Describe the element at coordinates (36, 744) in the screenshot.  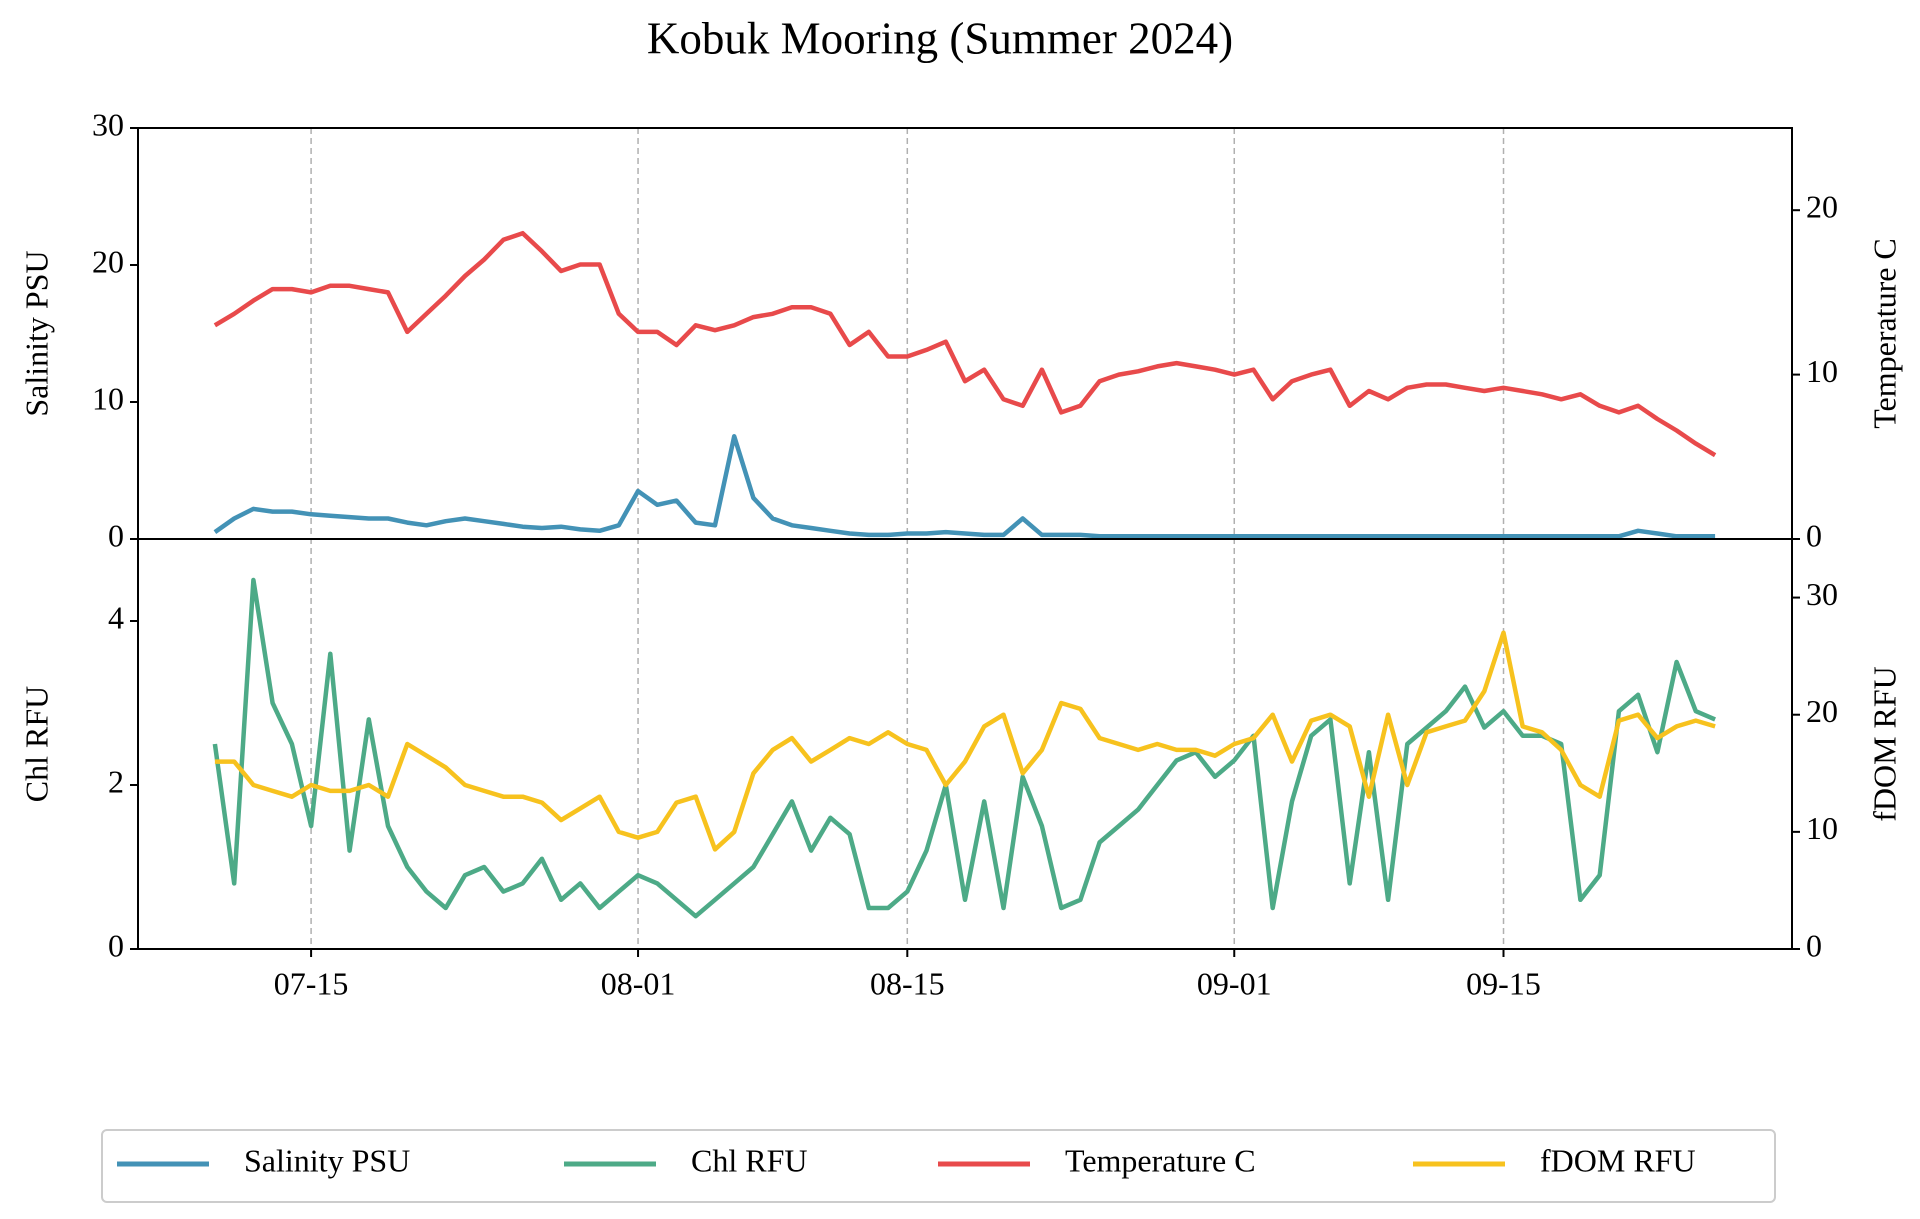
I see `y-axis-label: Chl RFU` at that location.